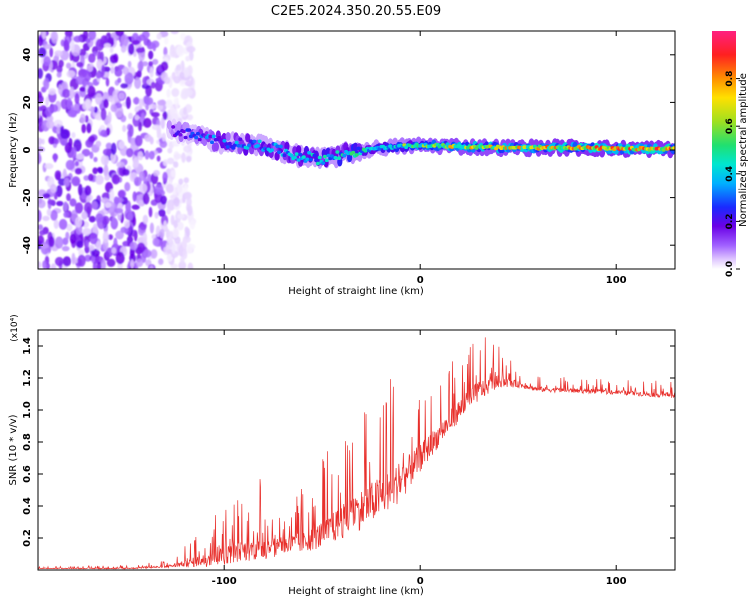  I want to click on signal-band, so click(299, 150).